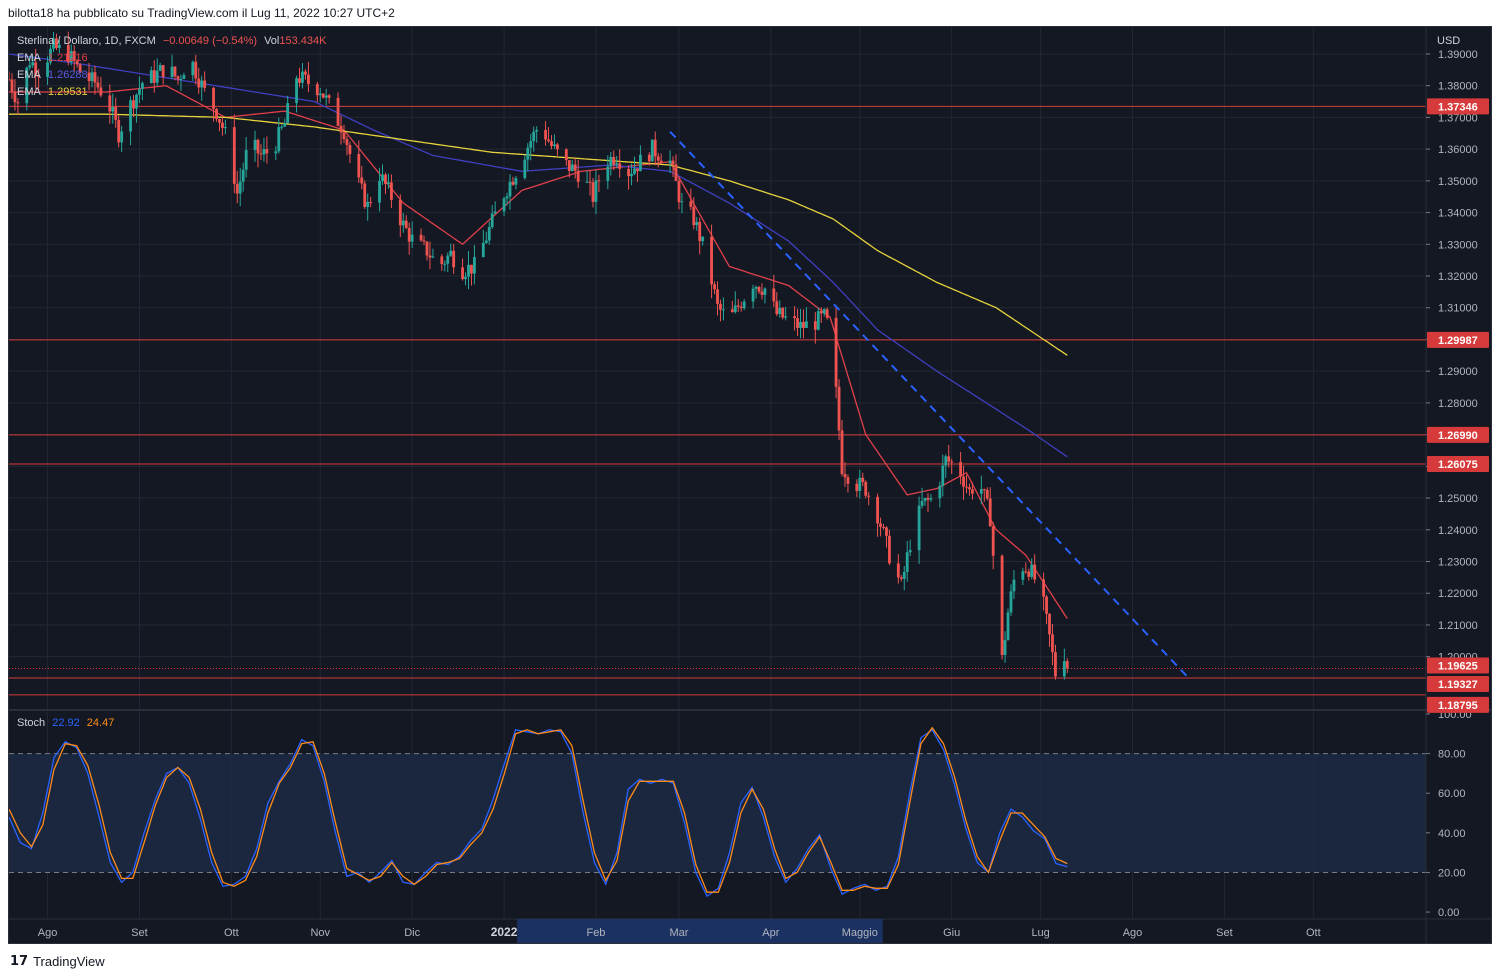  What do you see at coordinates (1458, 706) in the screenshot?
I see `price-level-label: 1.18795` at bounding box center [1458, 706].